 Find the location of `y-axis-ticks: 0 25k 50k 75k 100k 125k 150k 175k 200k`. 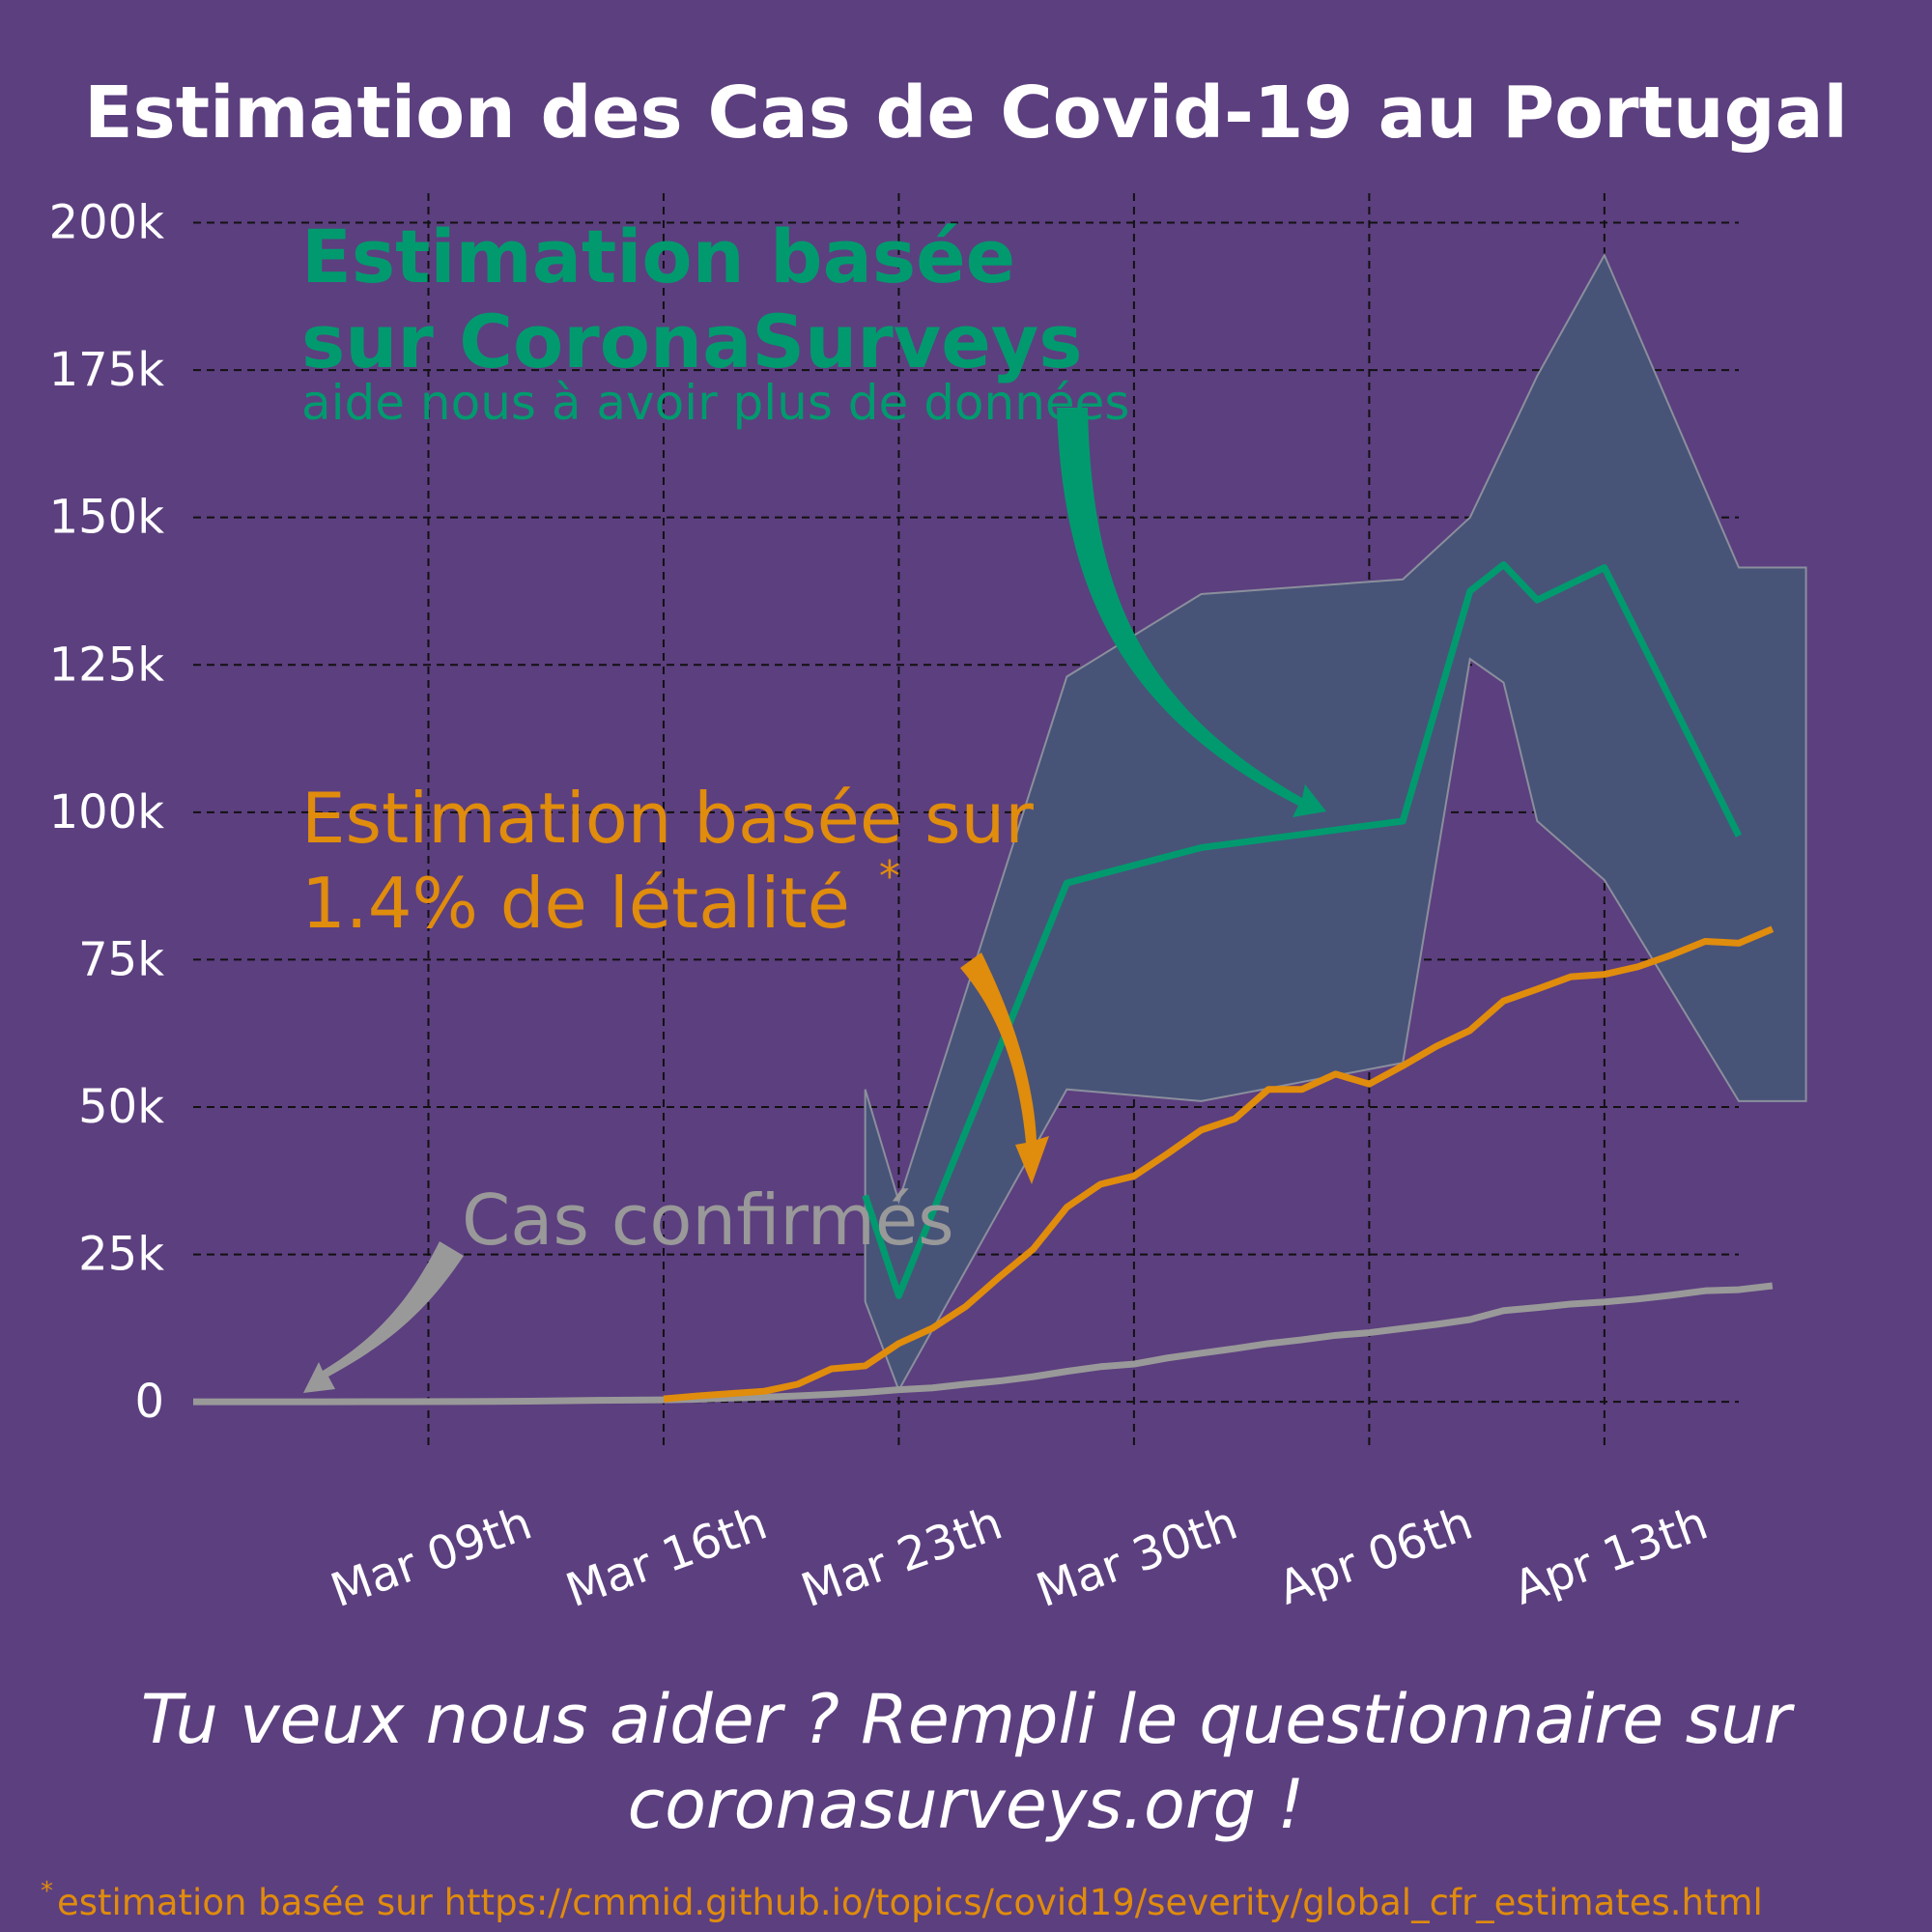

y-axis-ticks: 0 25k 50k 75k 100k 125k 150k 175k 200k is located at coordinates (107, 813).